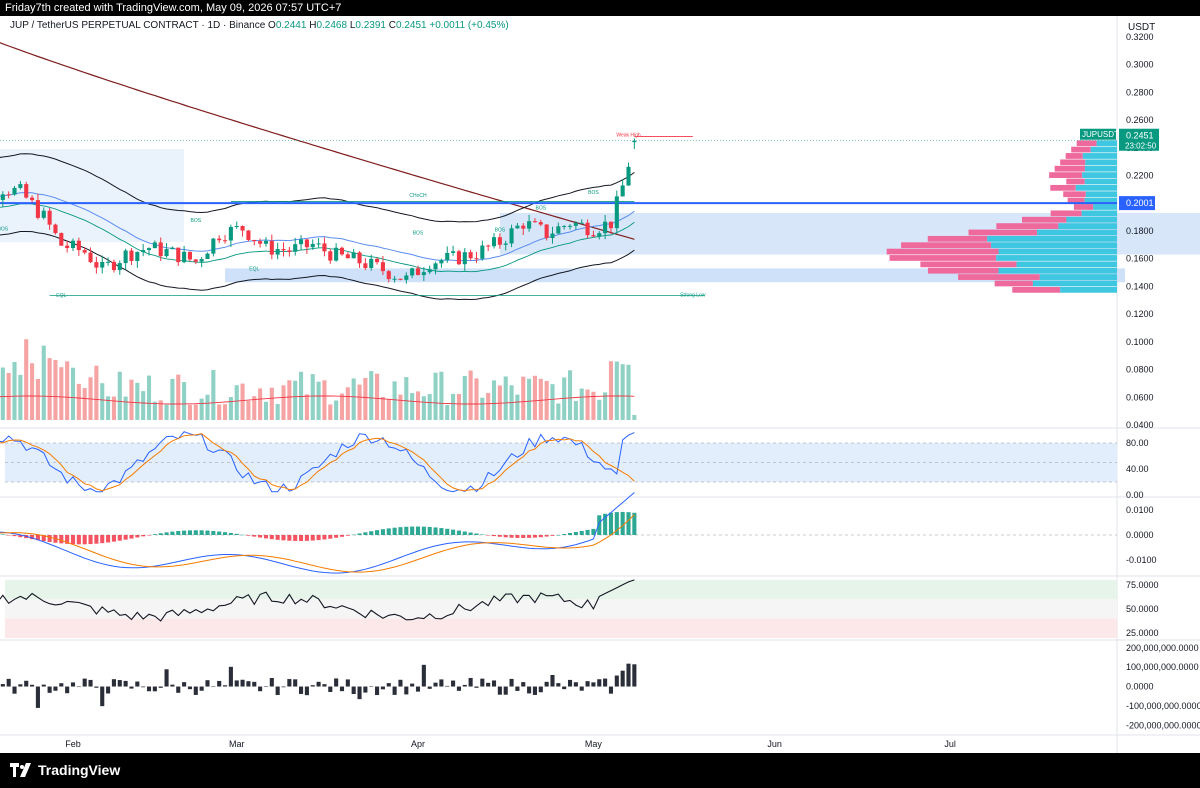 The height and width of the screenshot is (788, 1200). Describe the element at coordinates (1137, 469) in the screenshot. I see `stoch-axis-tick-1: 40.00` at that location.